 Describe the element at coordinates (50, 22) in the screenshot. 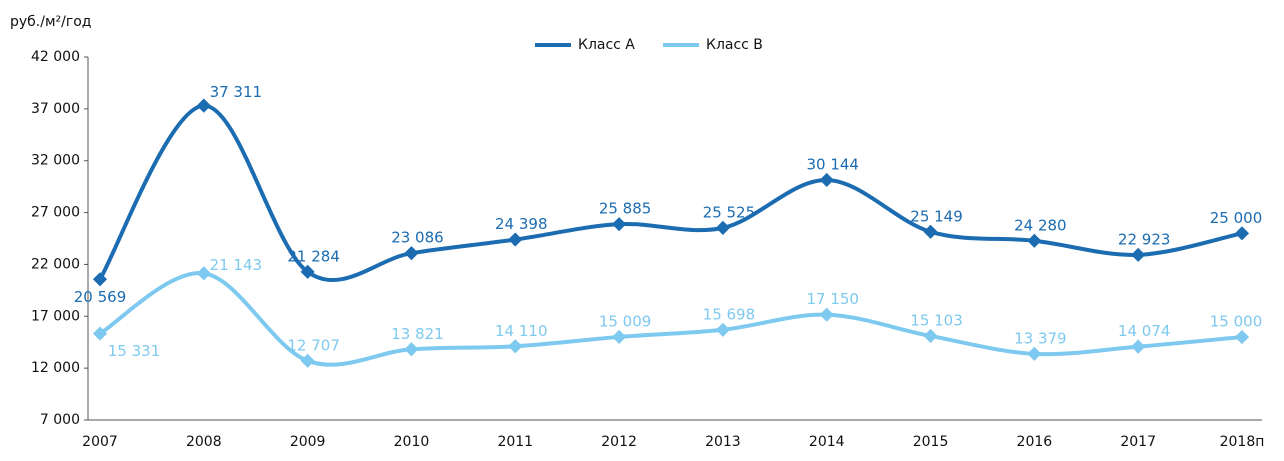

I see `y-axis-label: руб./м²/год` at that location.